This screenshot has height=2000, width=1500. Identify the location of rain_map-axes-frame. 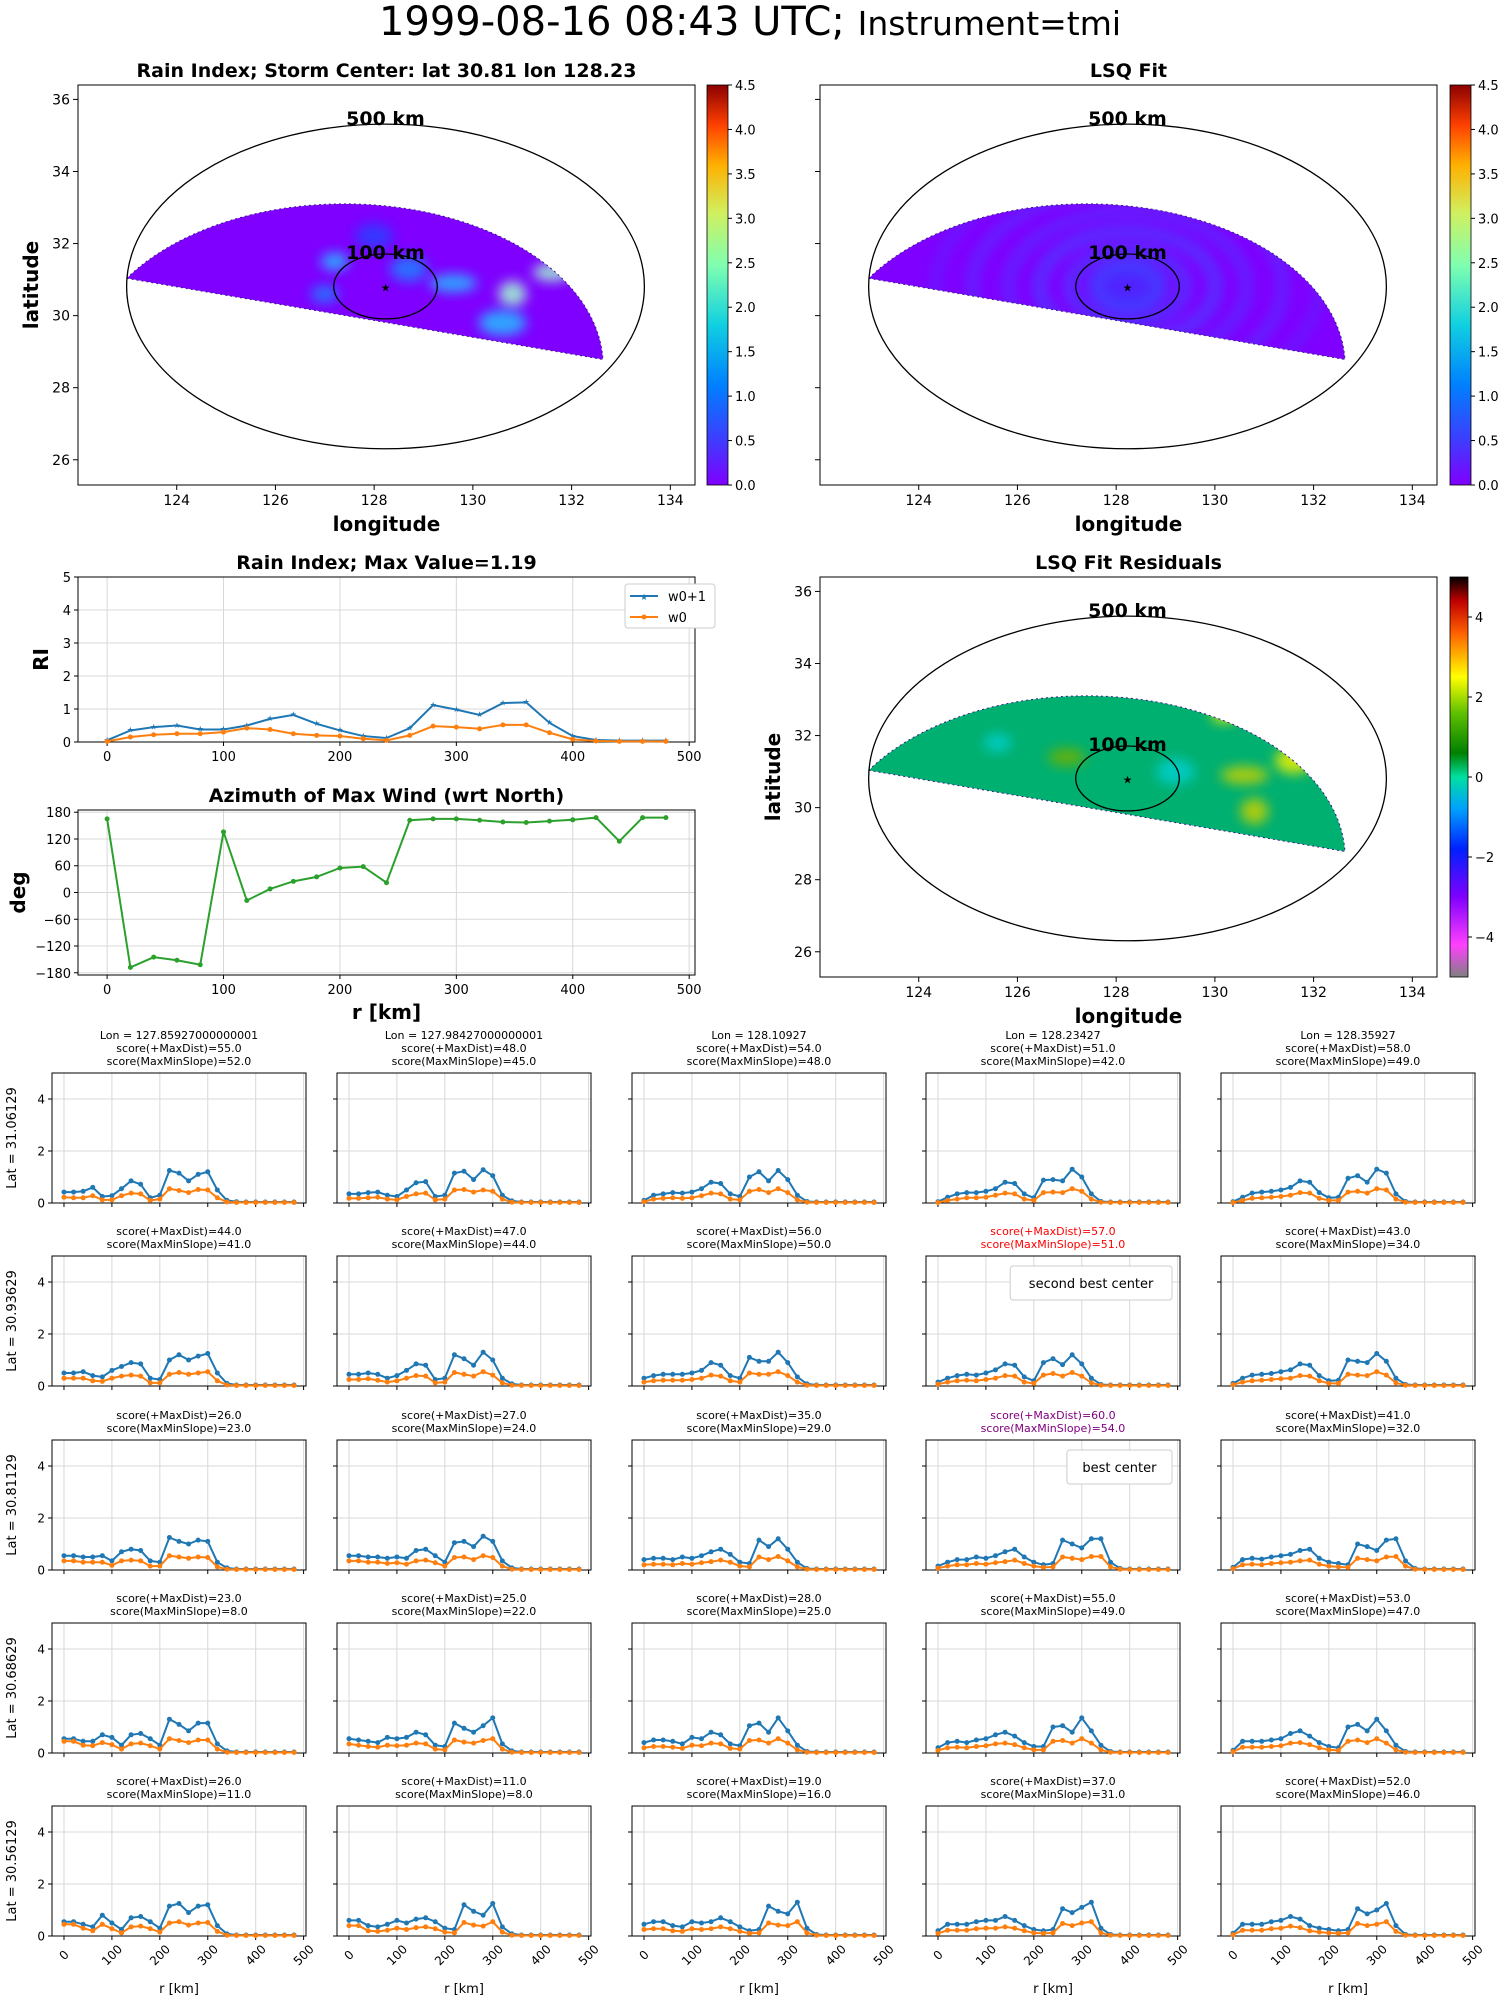
(386, 285).